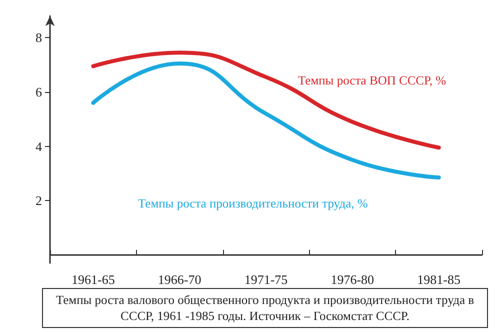  What do you see at coordinates (266, 279) in the screenshot?
I see `x-tick-label: 1971-75` at bounding box center [266, 279].